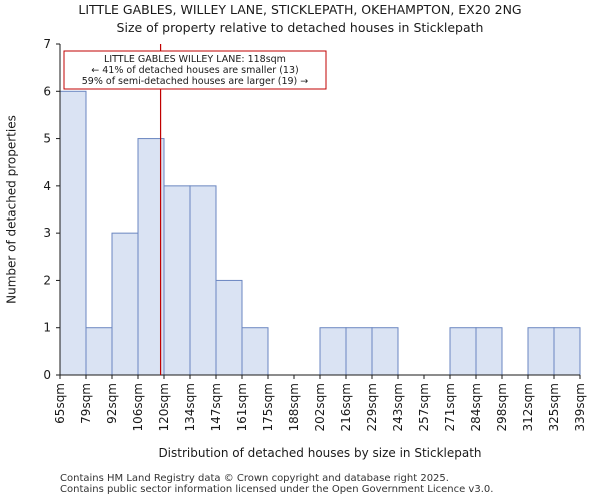  I want to click on bar-325sqm, so click(567, 351).